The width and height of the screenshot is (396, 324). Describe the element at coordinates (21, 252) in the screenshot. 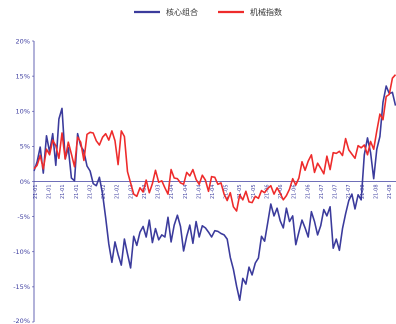

I see `y-tick-label: -10%` at that location.